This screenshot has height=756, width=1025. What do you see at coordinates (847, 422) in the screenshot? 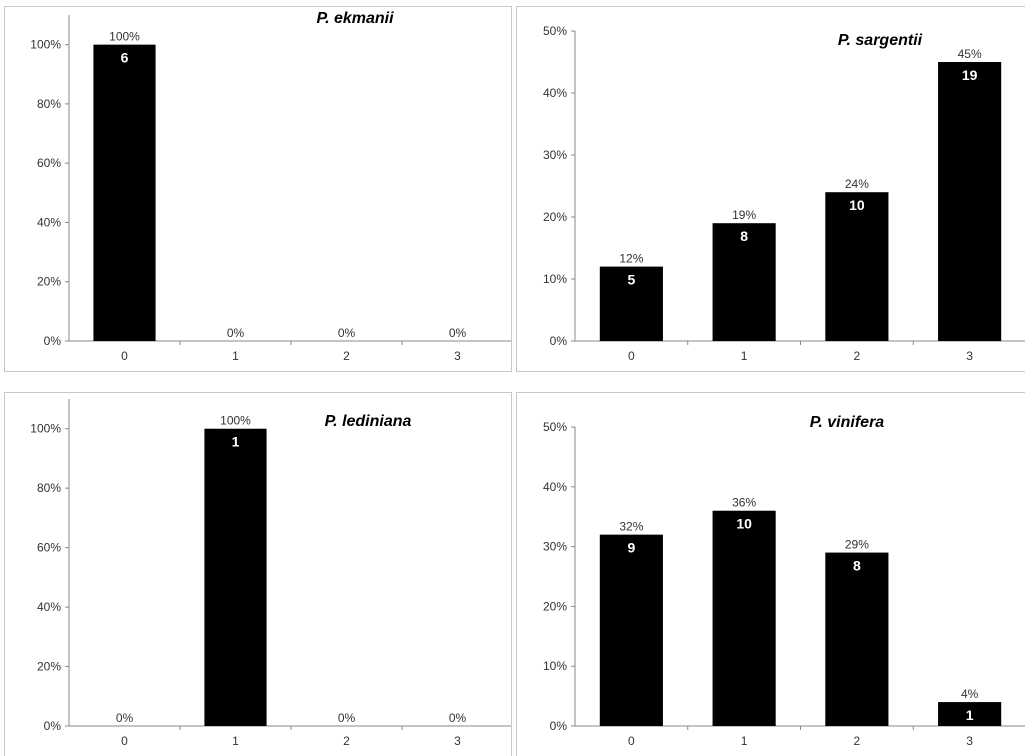
I see `chart-title: P. vinifera` at bounding box center [847, 422].